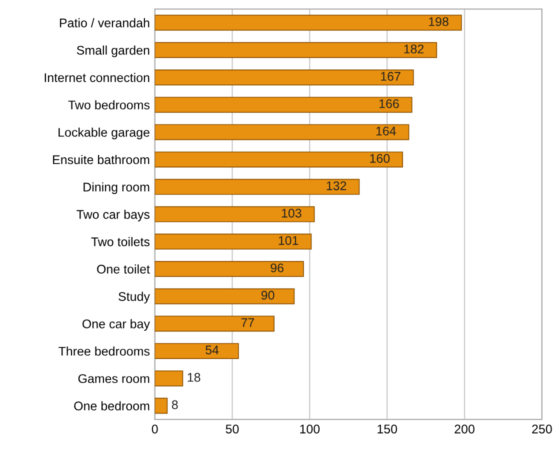  Describe the element at coordinates (116, 325) in the screenshot. I see `y-tick-label: One car bay` at that location.